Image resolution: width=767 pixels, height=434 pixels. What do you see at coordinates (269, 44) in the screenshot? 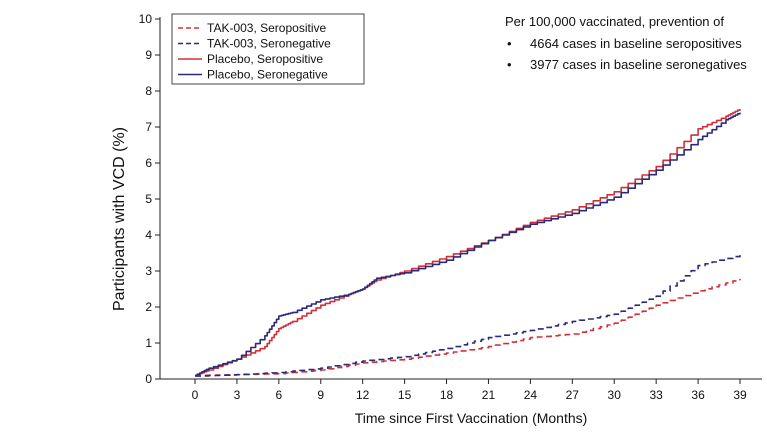
I see `legend-label: TAK-003, Seronegative` at bounding box center [269, 44].